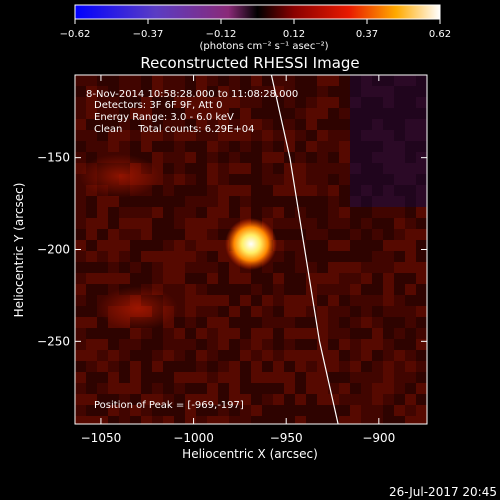 Image resolution: width=500 pixels, height=500 pixels. I want to click on y-axis-label: Heliocentric Y (arcsec), so click(19, 250).